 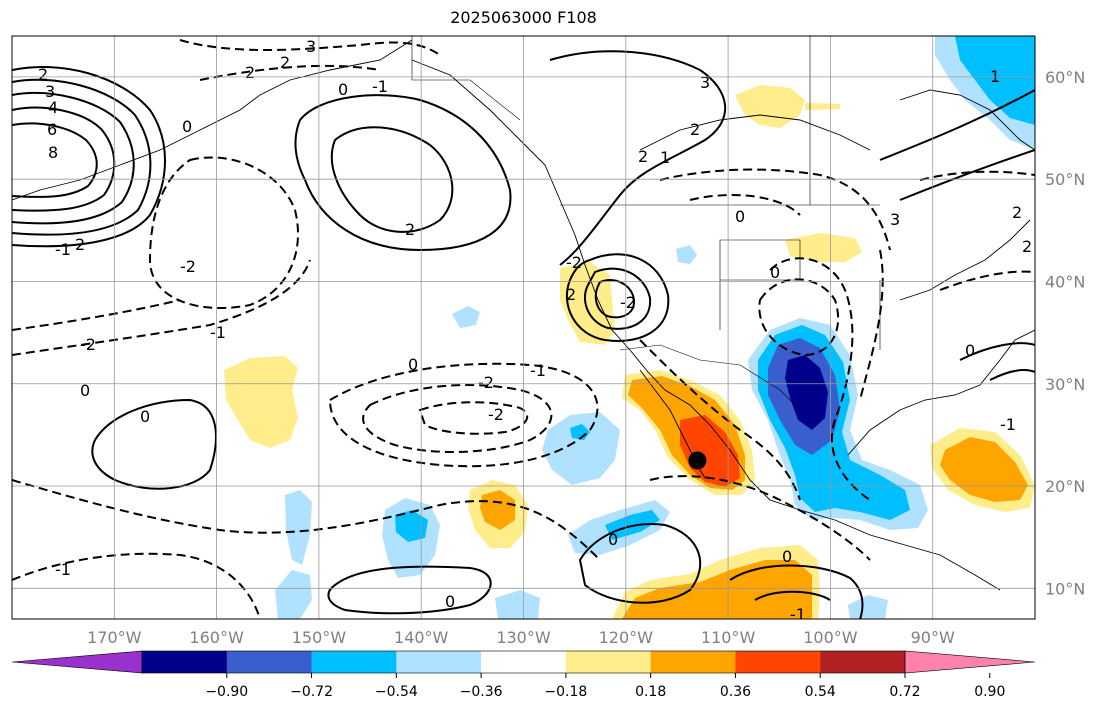 What do you see at coordinates (53, 152) in the screenshot?
I see `contour-label: 8` at bounding box center [53, 152].